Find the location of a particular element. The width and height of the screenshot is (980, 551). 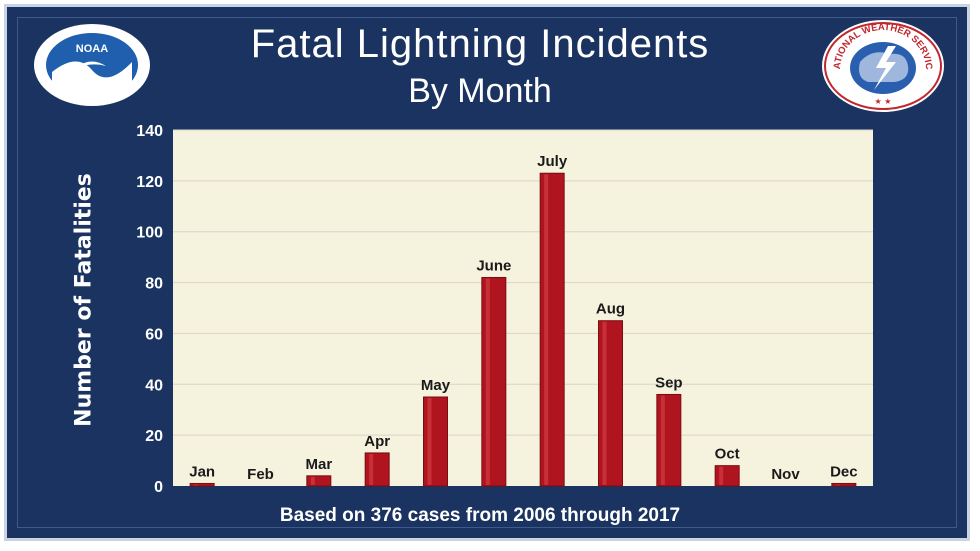

nws-logo-icon: NATIONAL WEATHER SERVICE ★ ★ is located at coordinates (882, 65).